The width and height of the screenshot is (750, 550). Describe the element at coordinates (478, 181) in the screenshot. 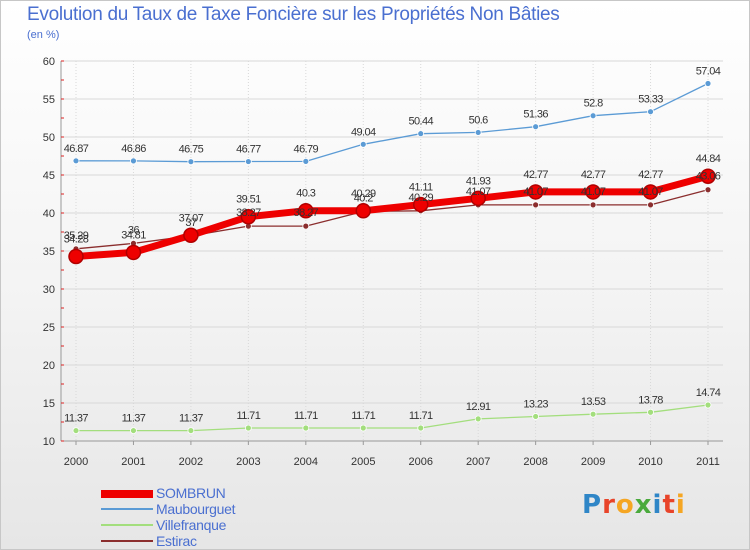

I see `data-label-sombrun: 41.93` at that location.